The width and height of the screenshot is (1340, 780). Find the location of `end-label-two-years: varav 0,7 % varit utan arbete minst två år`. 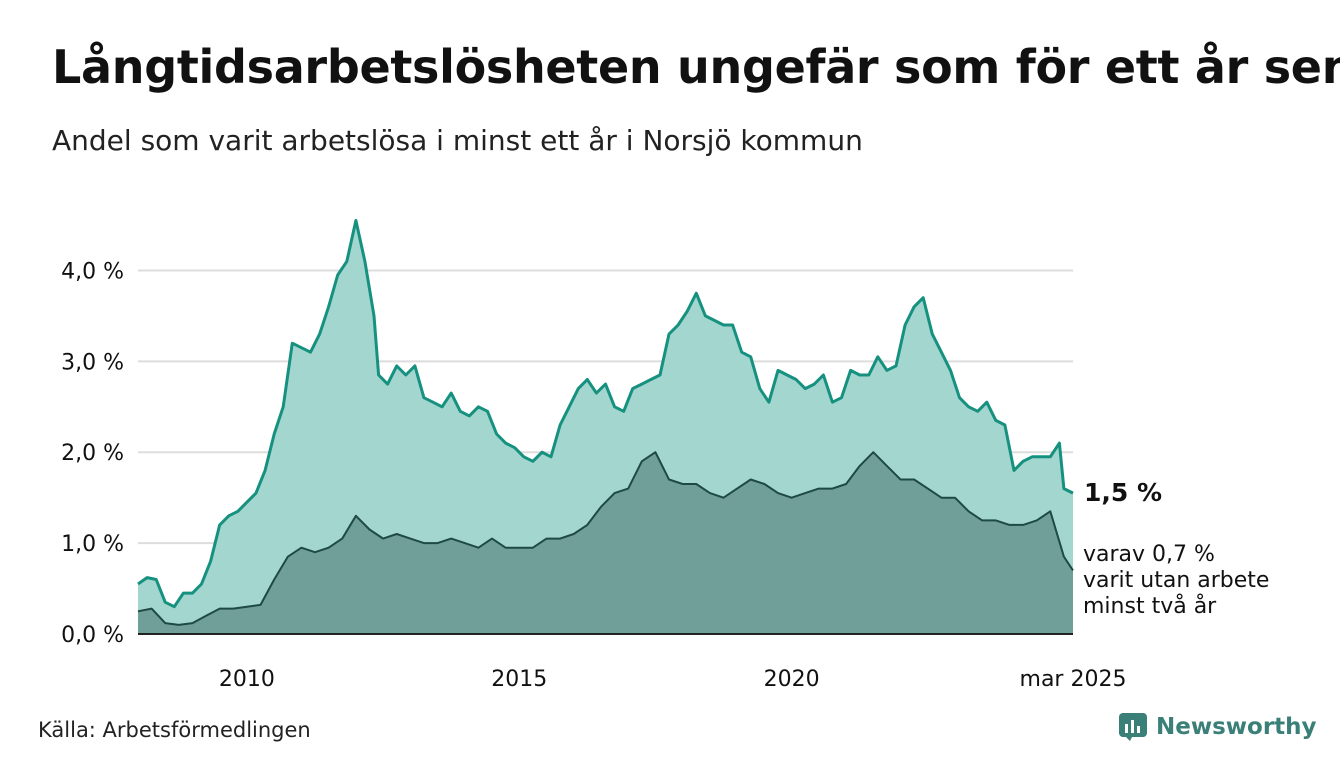

end-label-two-years: varav 0,7 % varit utan arbete minst två år is located at coordinates (1176, 580).